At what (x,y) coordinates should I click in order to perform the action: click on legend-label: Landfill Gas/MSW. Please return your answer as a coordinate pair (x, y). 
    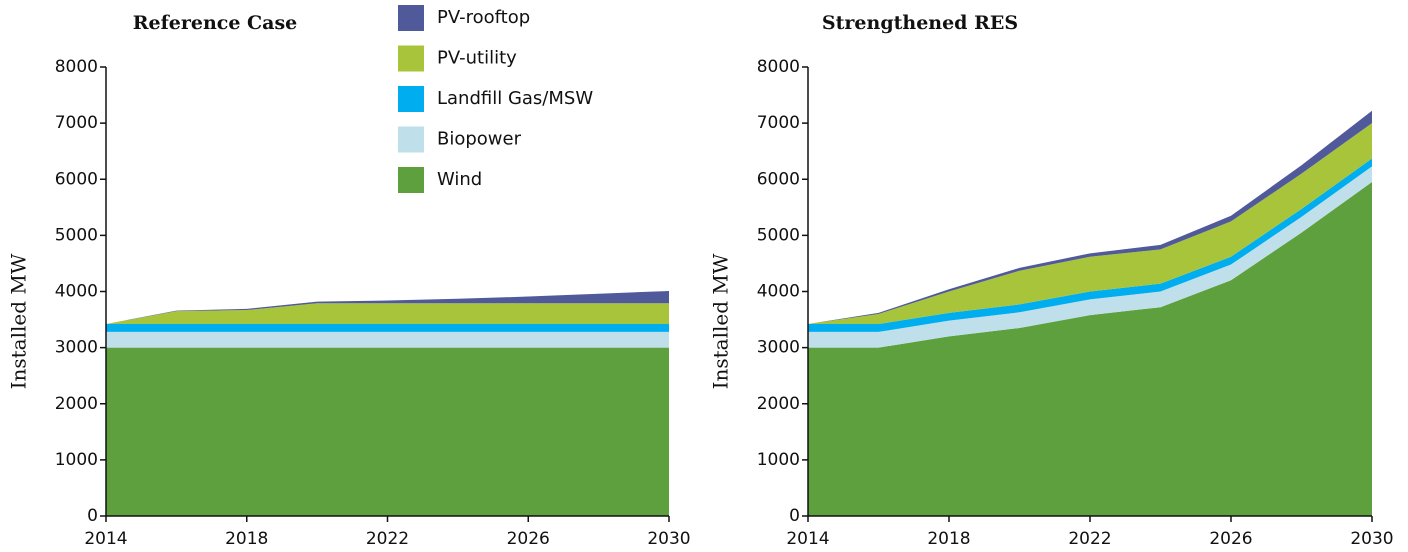
    Looking at the image, I should click on (515, 98).